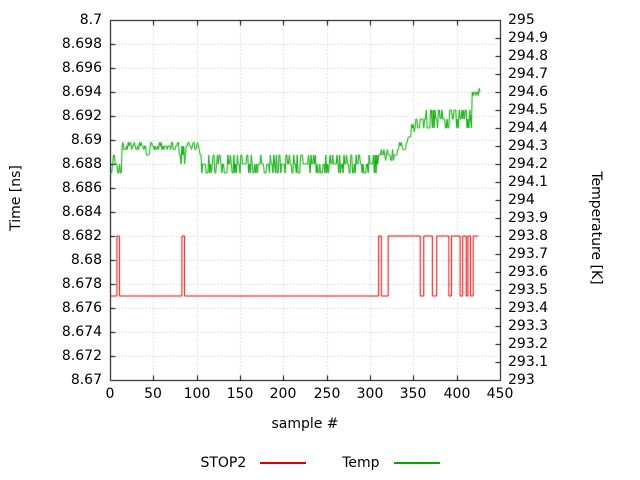 The height and width of the screenshot is (480, 640). What do you see at coordinates (16, 198) in the screenshot?
I see `left-axis-title: Time [ns]` at bounding box center [16, 198].